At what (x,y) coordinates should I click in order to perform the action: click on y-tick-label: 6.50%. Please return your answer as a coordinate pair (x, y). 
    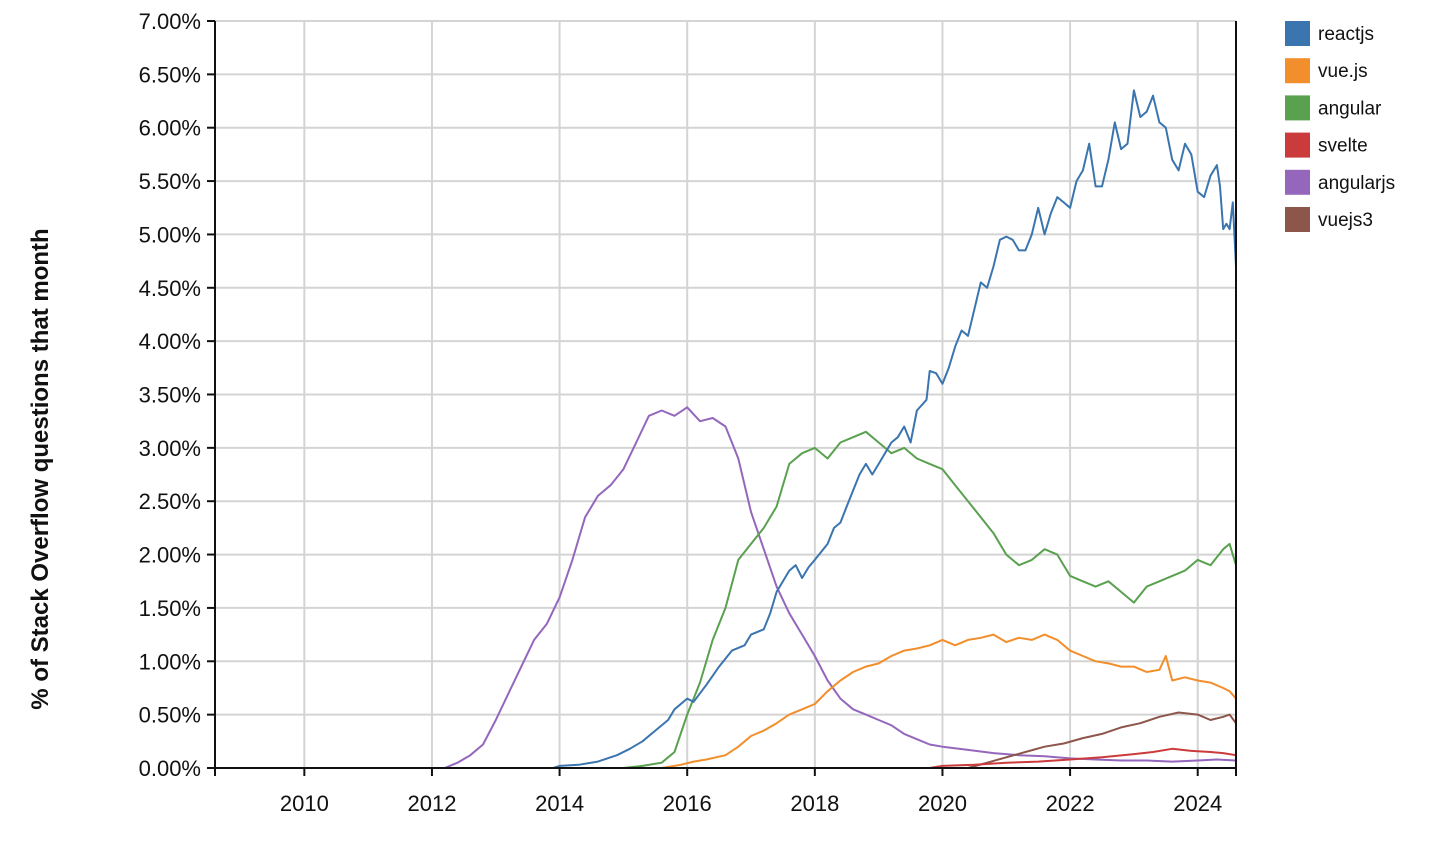
    Looking at the image, I should click on (170, 74).